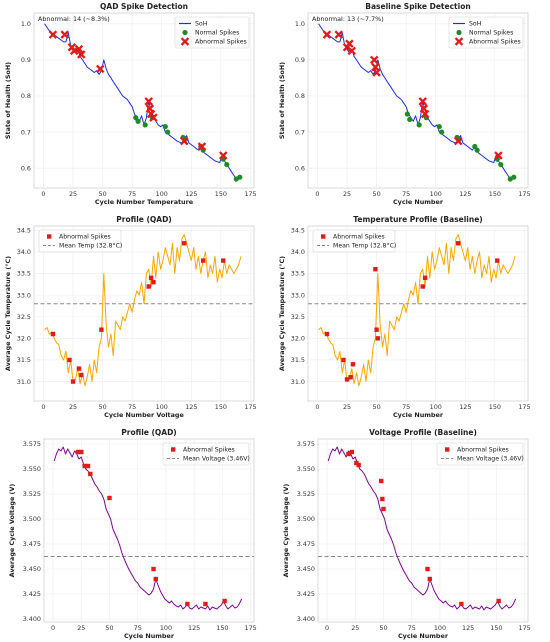 The image size is (550, 642). Describe the element at coordinates (143, 219) in the screenshot. I see `chart-title: Profile (QAD)` at that location.